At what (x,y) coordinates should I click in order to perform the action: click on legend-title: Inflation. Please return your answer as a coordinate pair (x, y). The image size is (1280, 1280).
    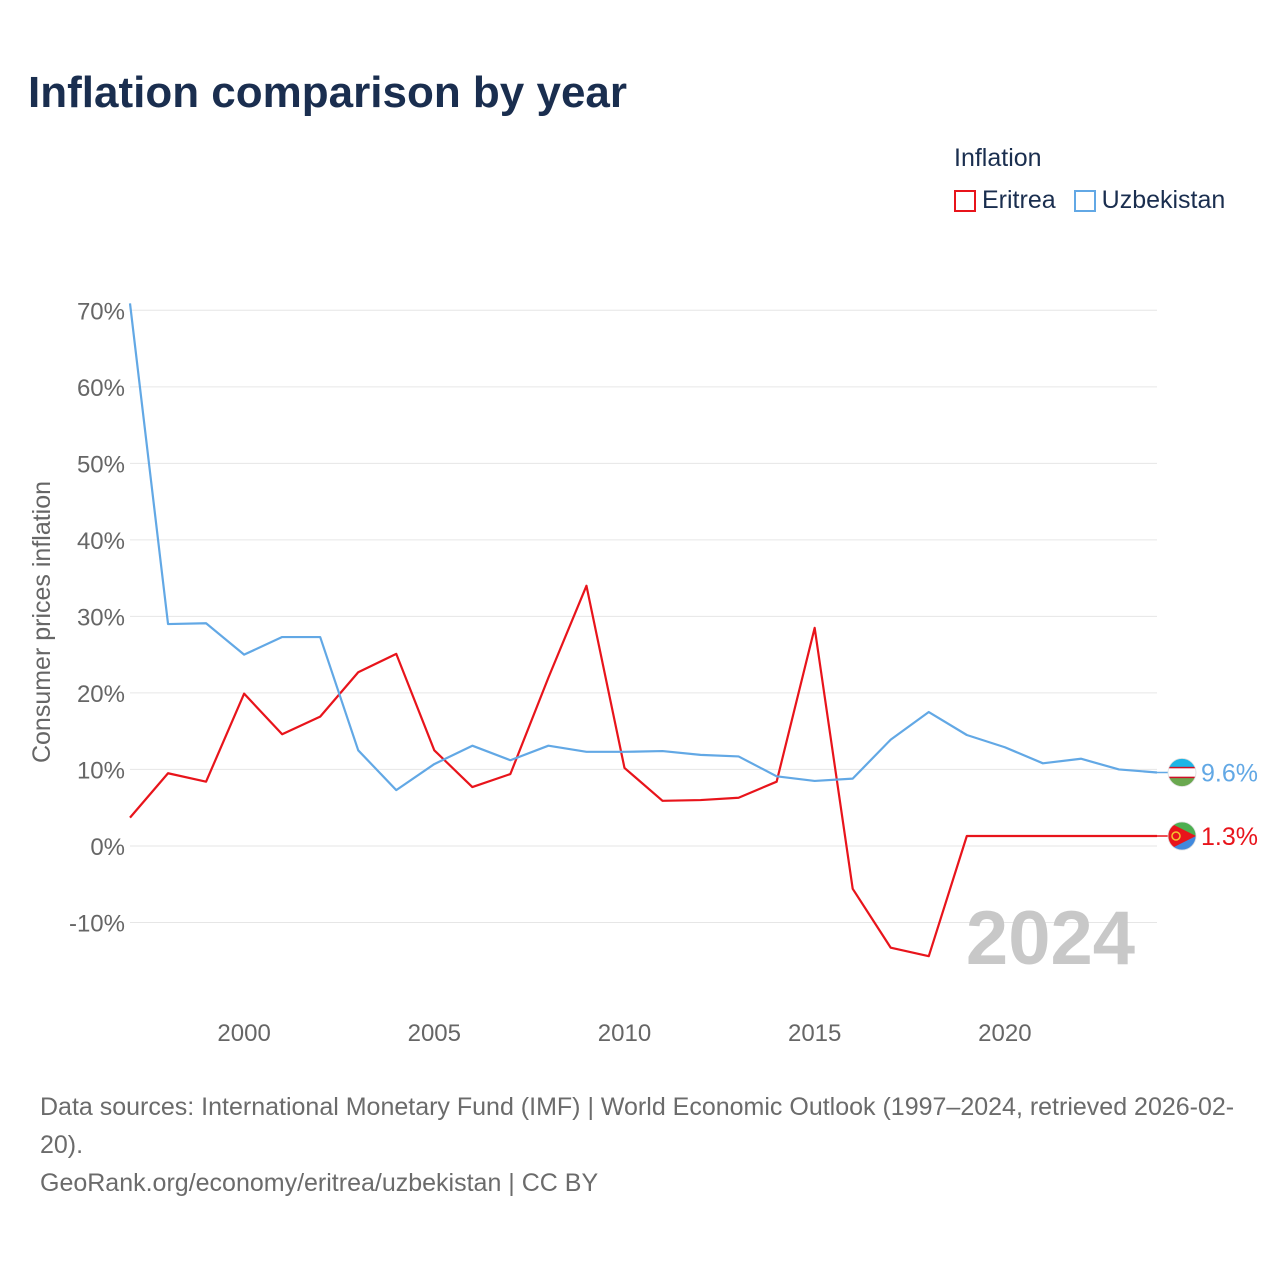
    Looking at the image, I should click on (998, 158).